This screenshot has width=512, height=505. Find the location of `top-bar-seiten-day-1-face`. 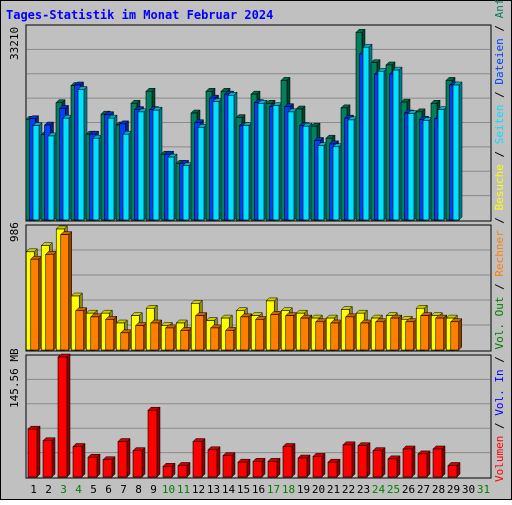

top-bar-seiten-day-1-face is located at coordinates (36, 173).